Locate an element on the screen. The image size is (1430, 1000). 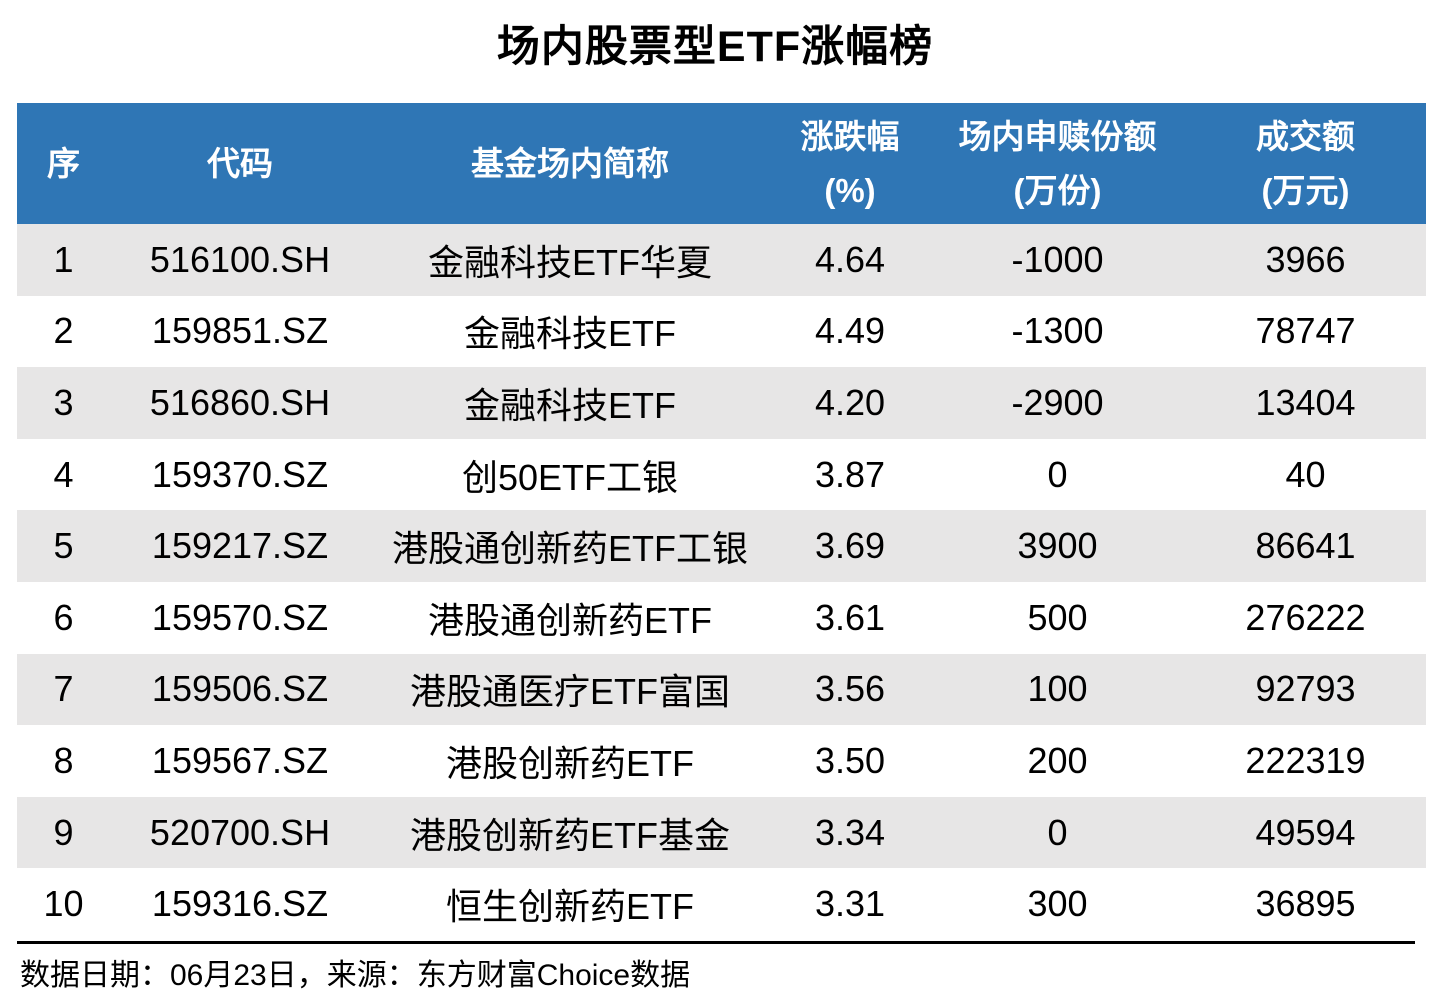
col-header-rank: 序 is located at coordinates (63, 163).